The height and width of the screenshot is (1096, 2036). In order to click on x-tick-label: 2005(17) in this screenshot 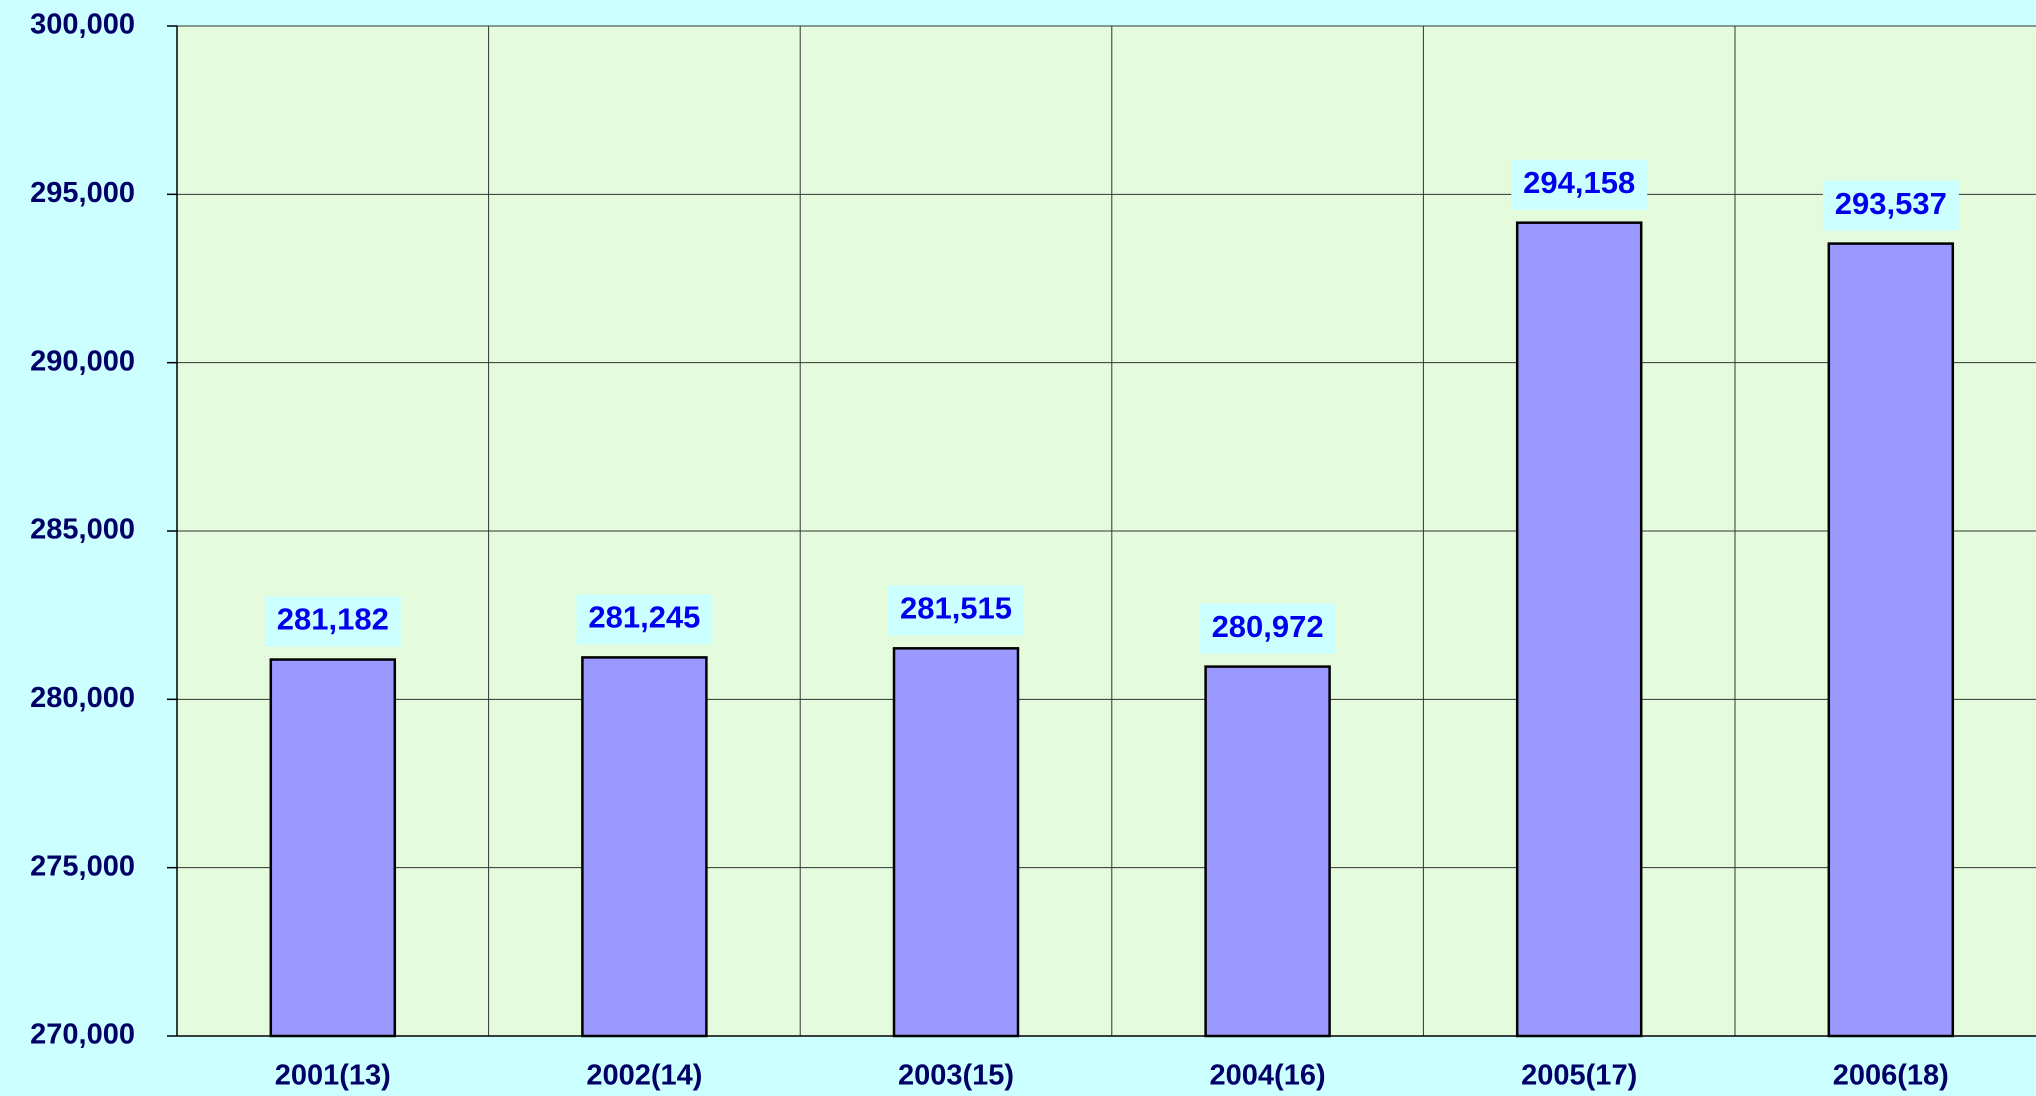, I will do `click(1579, 1076)`.